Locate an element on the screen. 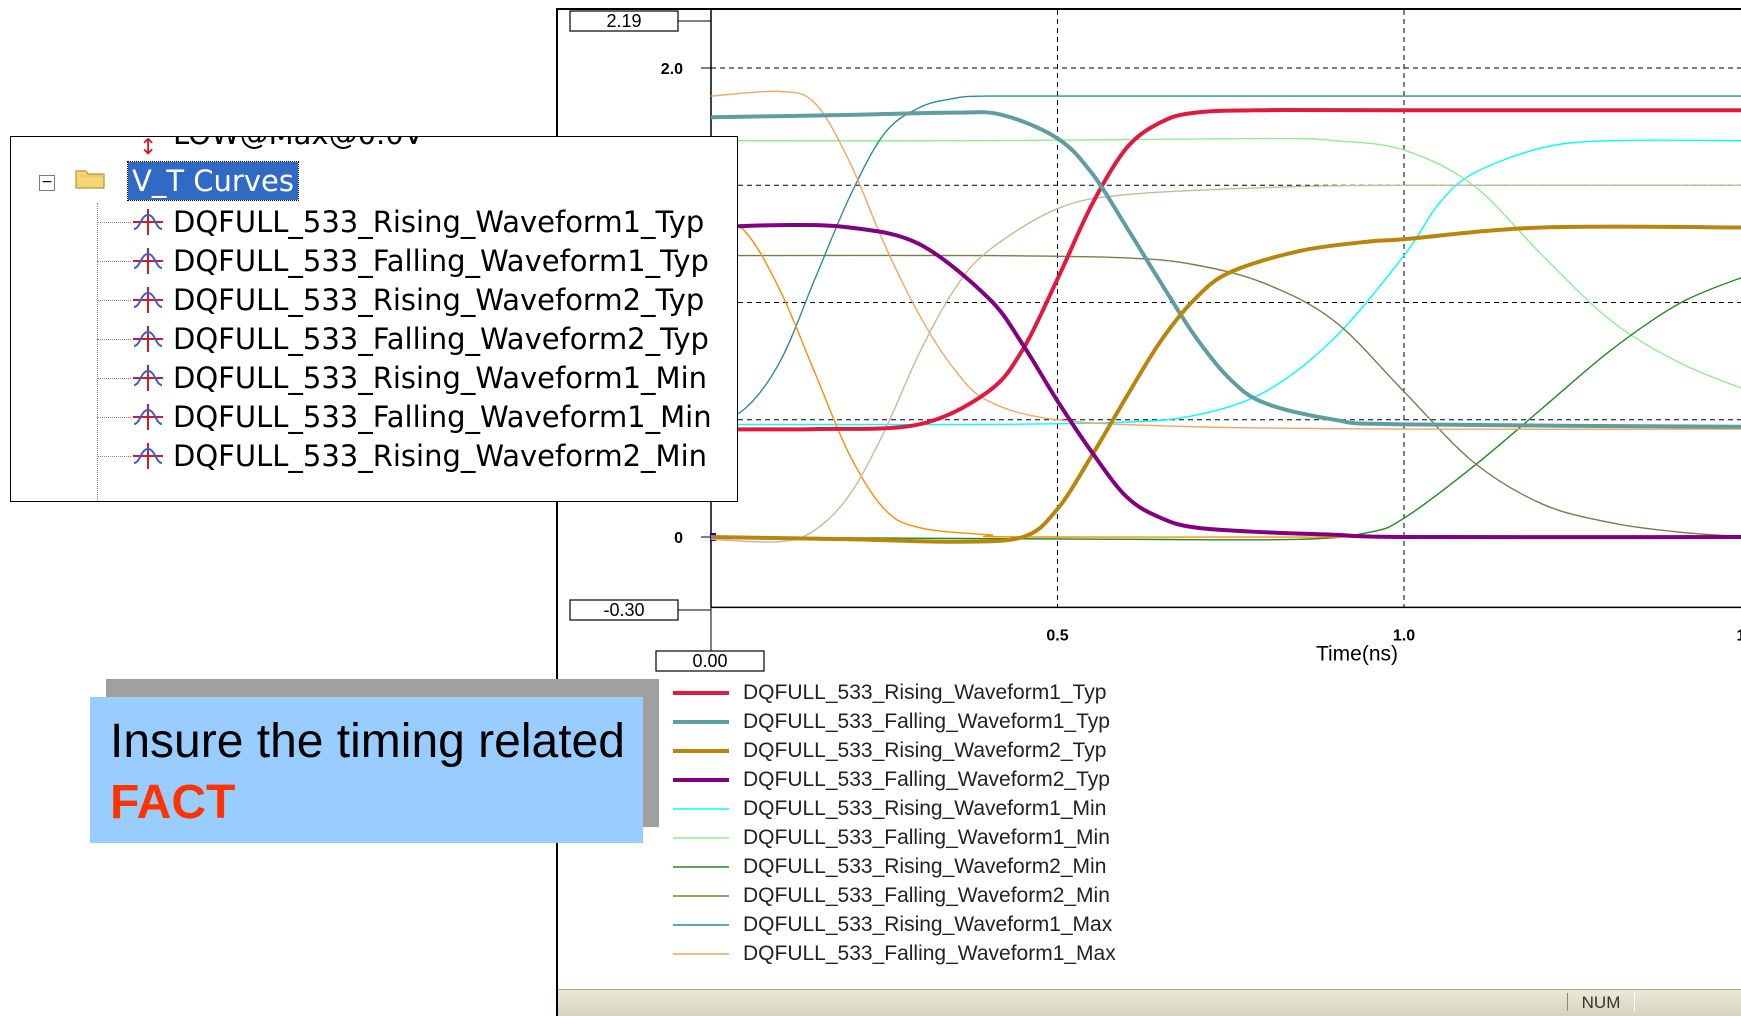 The width and height of the screenshot is (1741, 1016). x-axis-label: Time(ns) is located at coordinates (1357, 653).